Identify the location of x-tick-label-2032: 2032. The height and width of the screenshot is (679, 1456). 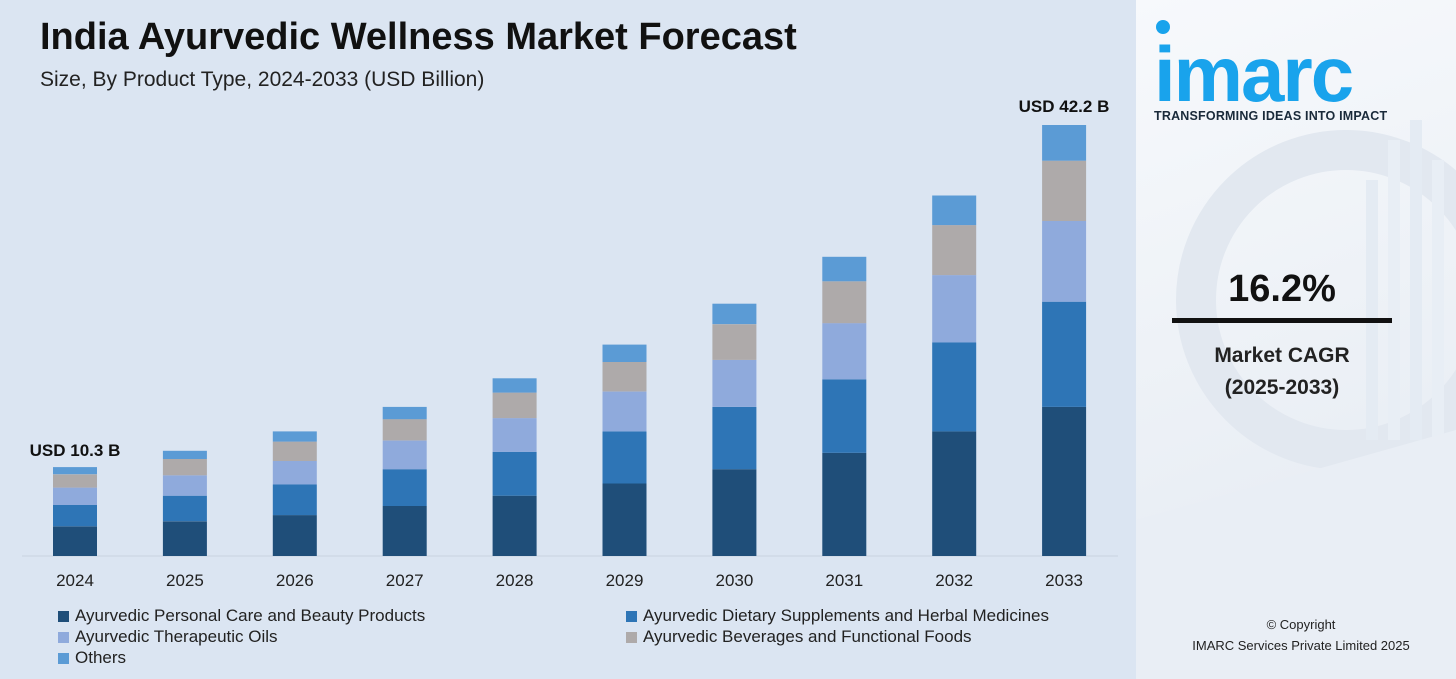
(954, 580).